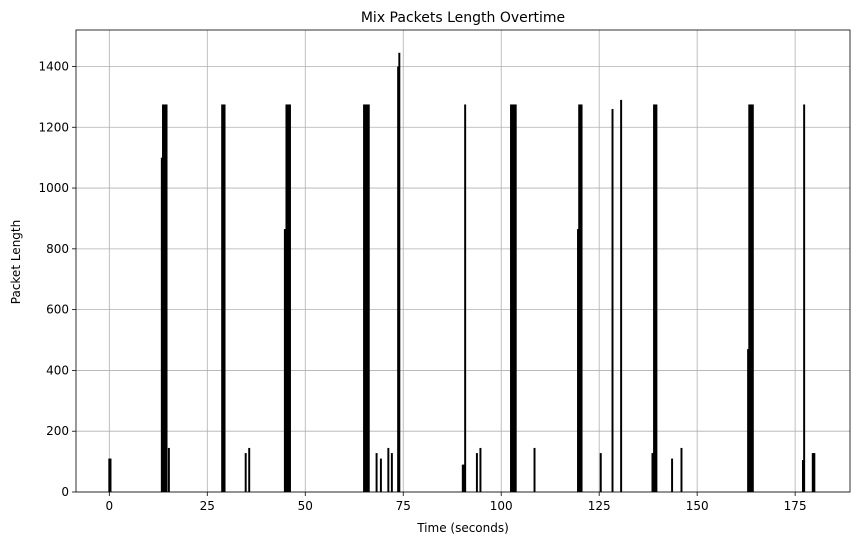 The height and width of the screenshot is (545, 859). What do you see at coordinates (109, 506) in the screenshot?
I see `x-tick-label: 0` at bounding box center [109, 506].